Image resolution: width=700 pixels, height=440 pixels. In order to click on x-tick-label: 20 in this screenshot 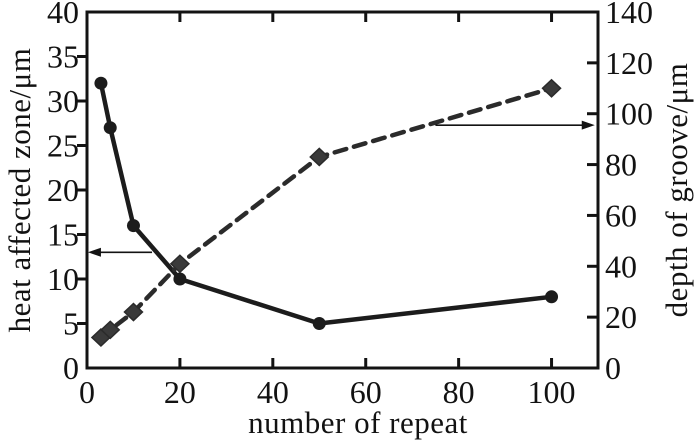, I will do `click(180, 392)`.